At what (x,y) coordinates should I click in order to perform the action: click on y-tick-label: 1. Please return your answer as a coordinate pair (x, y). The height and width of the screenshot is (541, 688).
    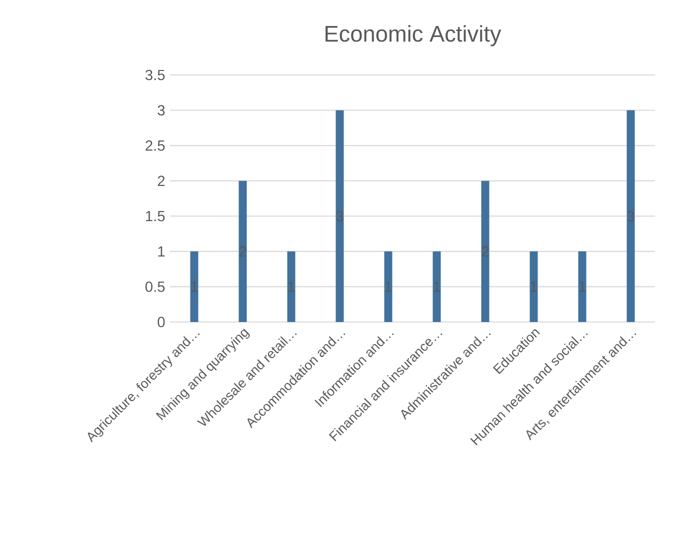
    Looking at the image, I should click on (161, 251).